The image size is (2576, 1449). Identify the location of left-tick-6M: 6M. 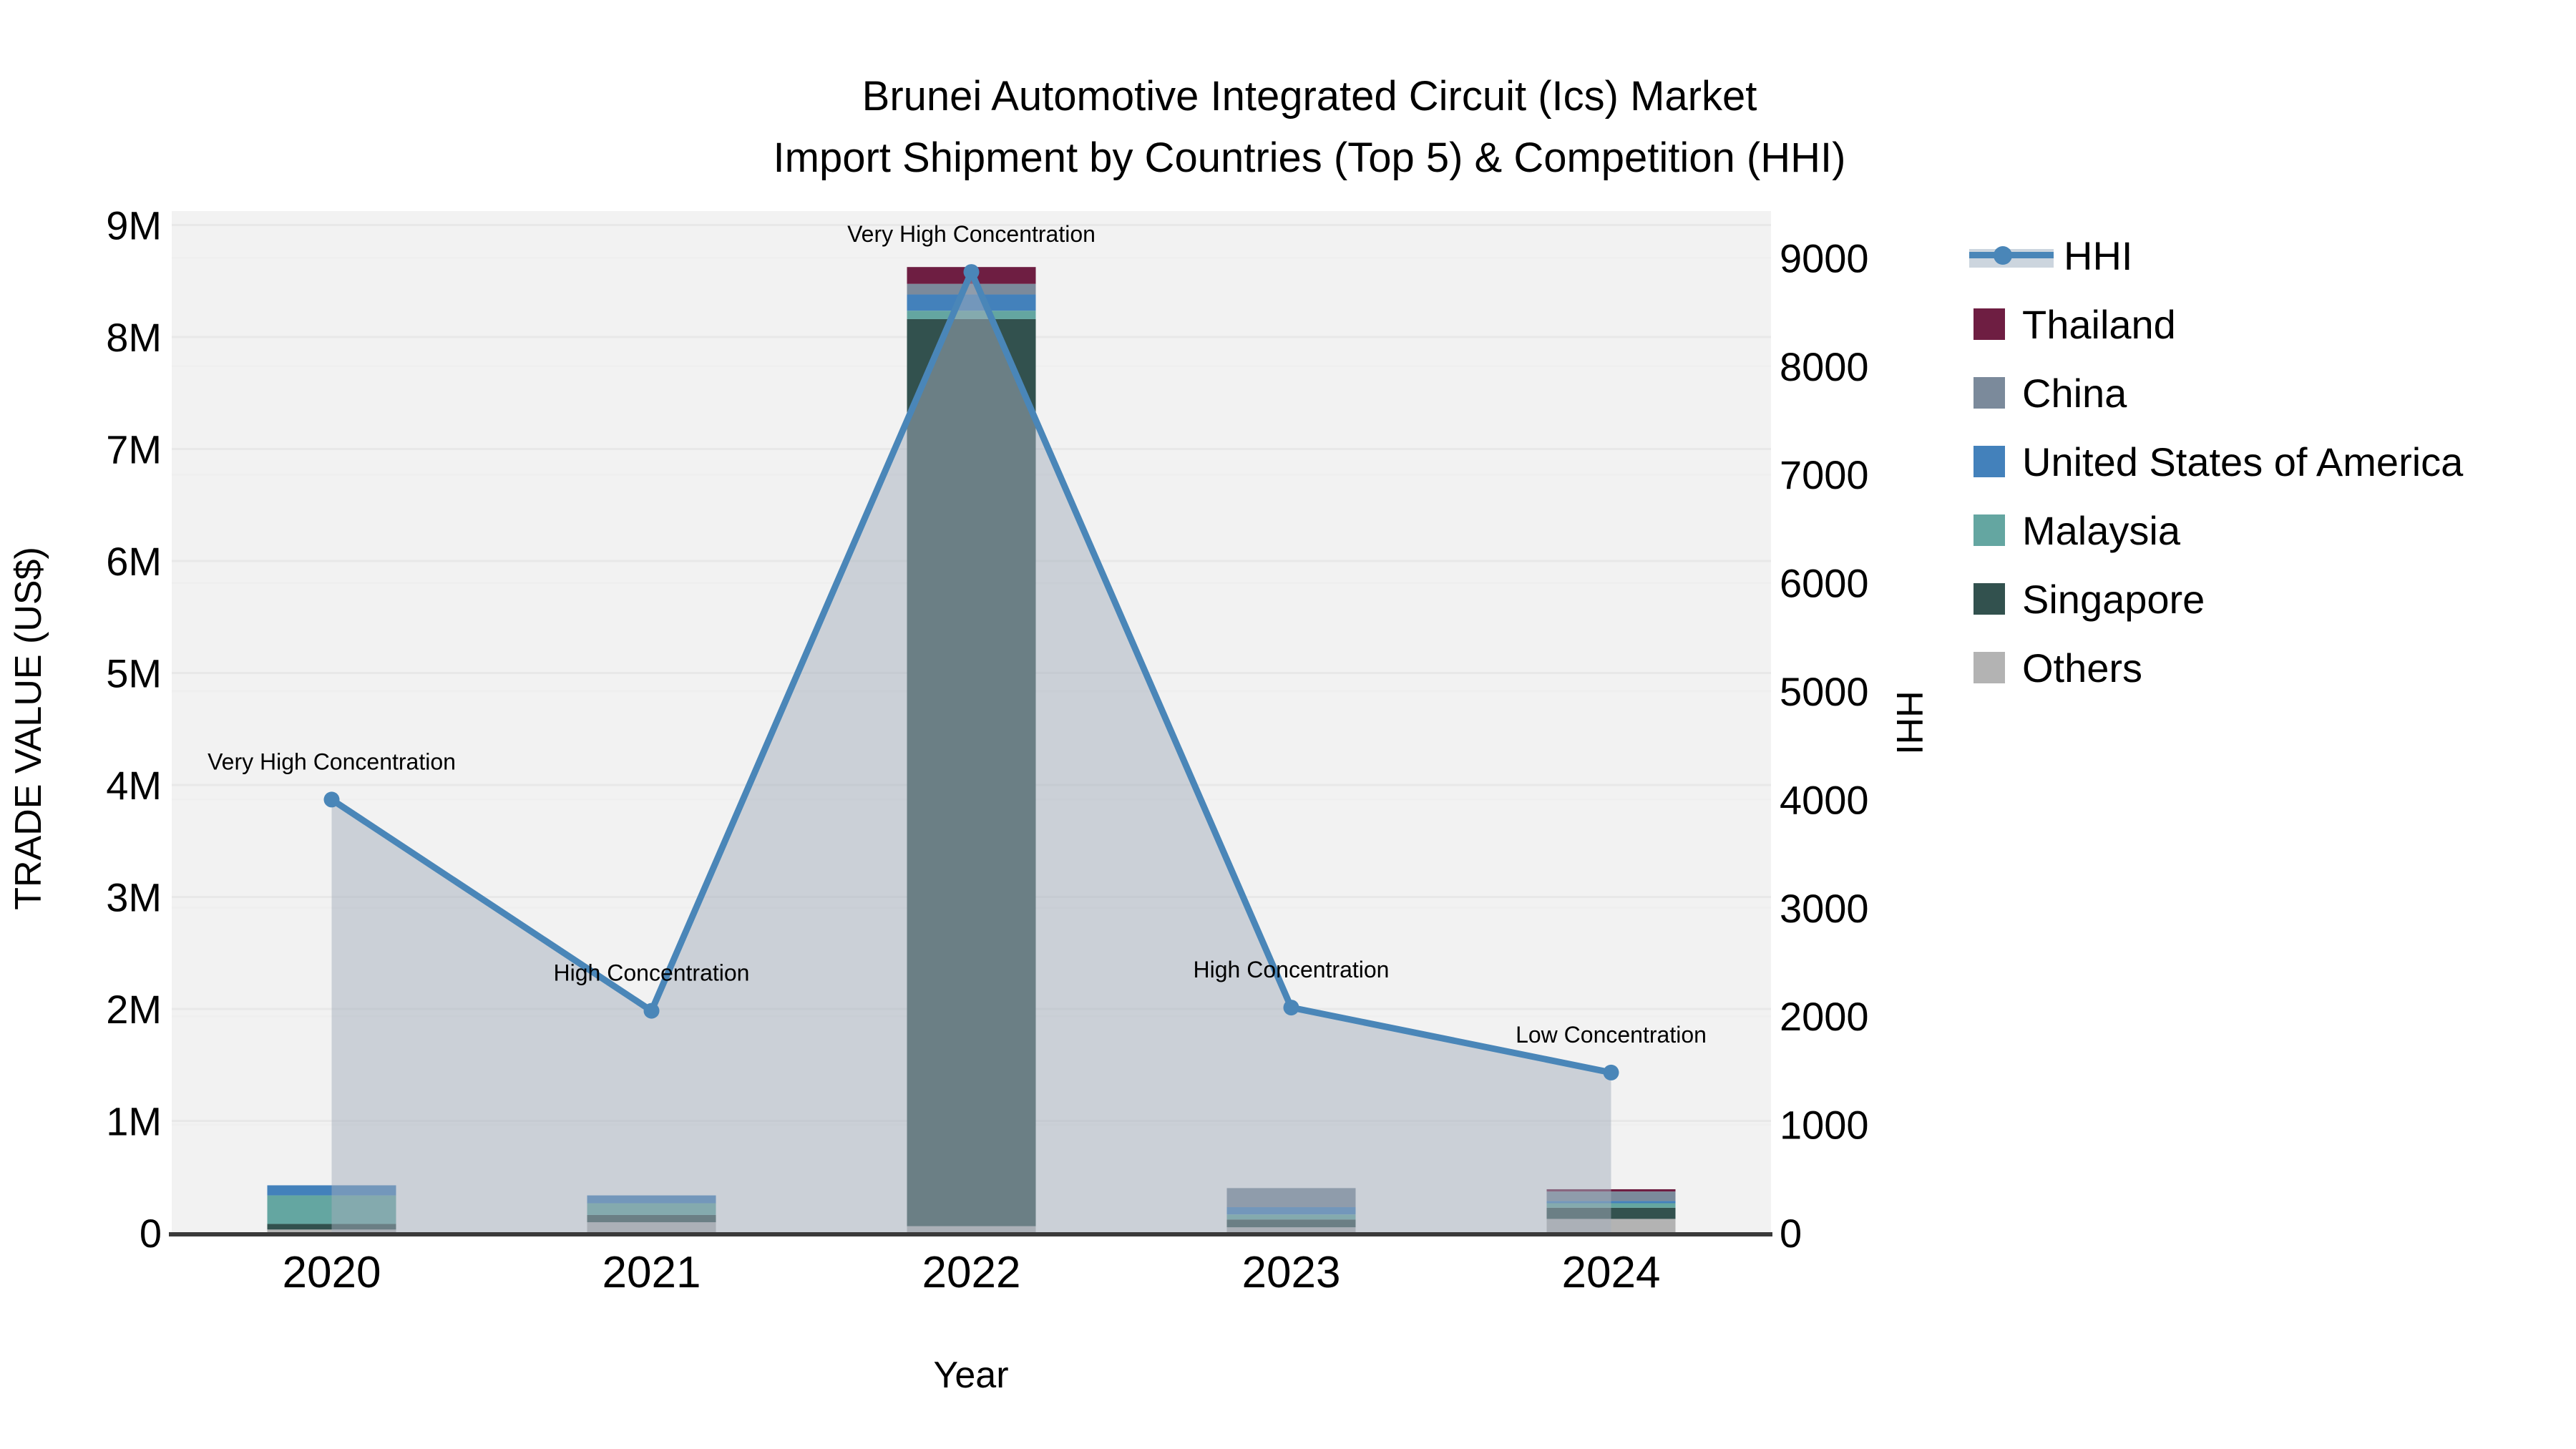
(134, 561).